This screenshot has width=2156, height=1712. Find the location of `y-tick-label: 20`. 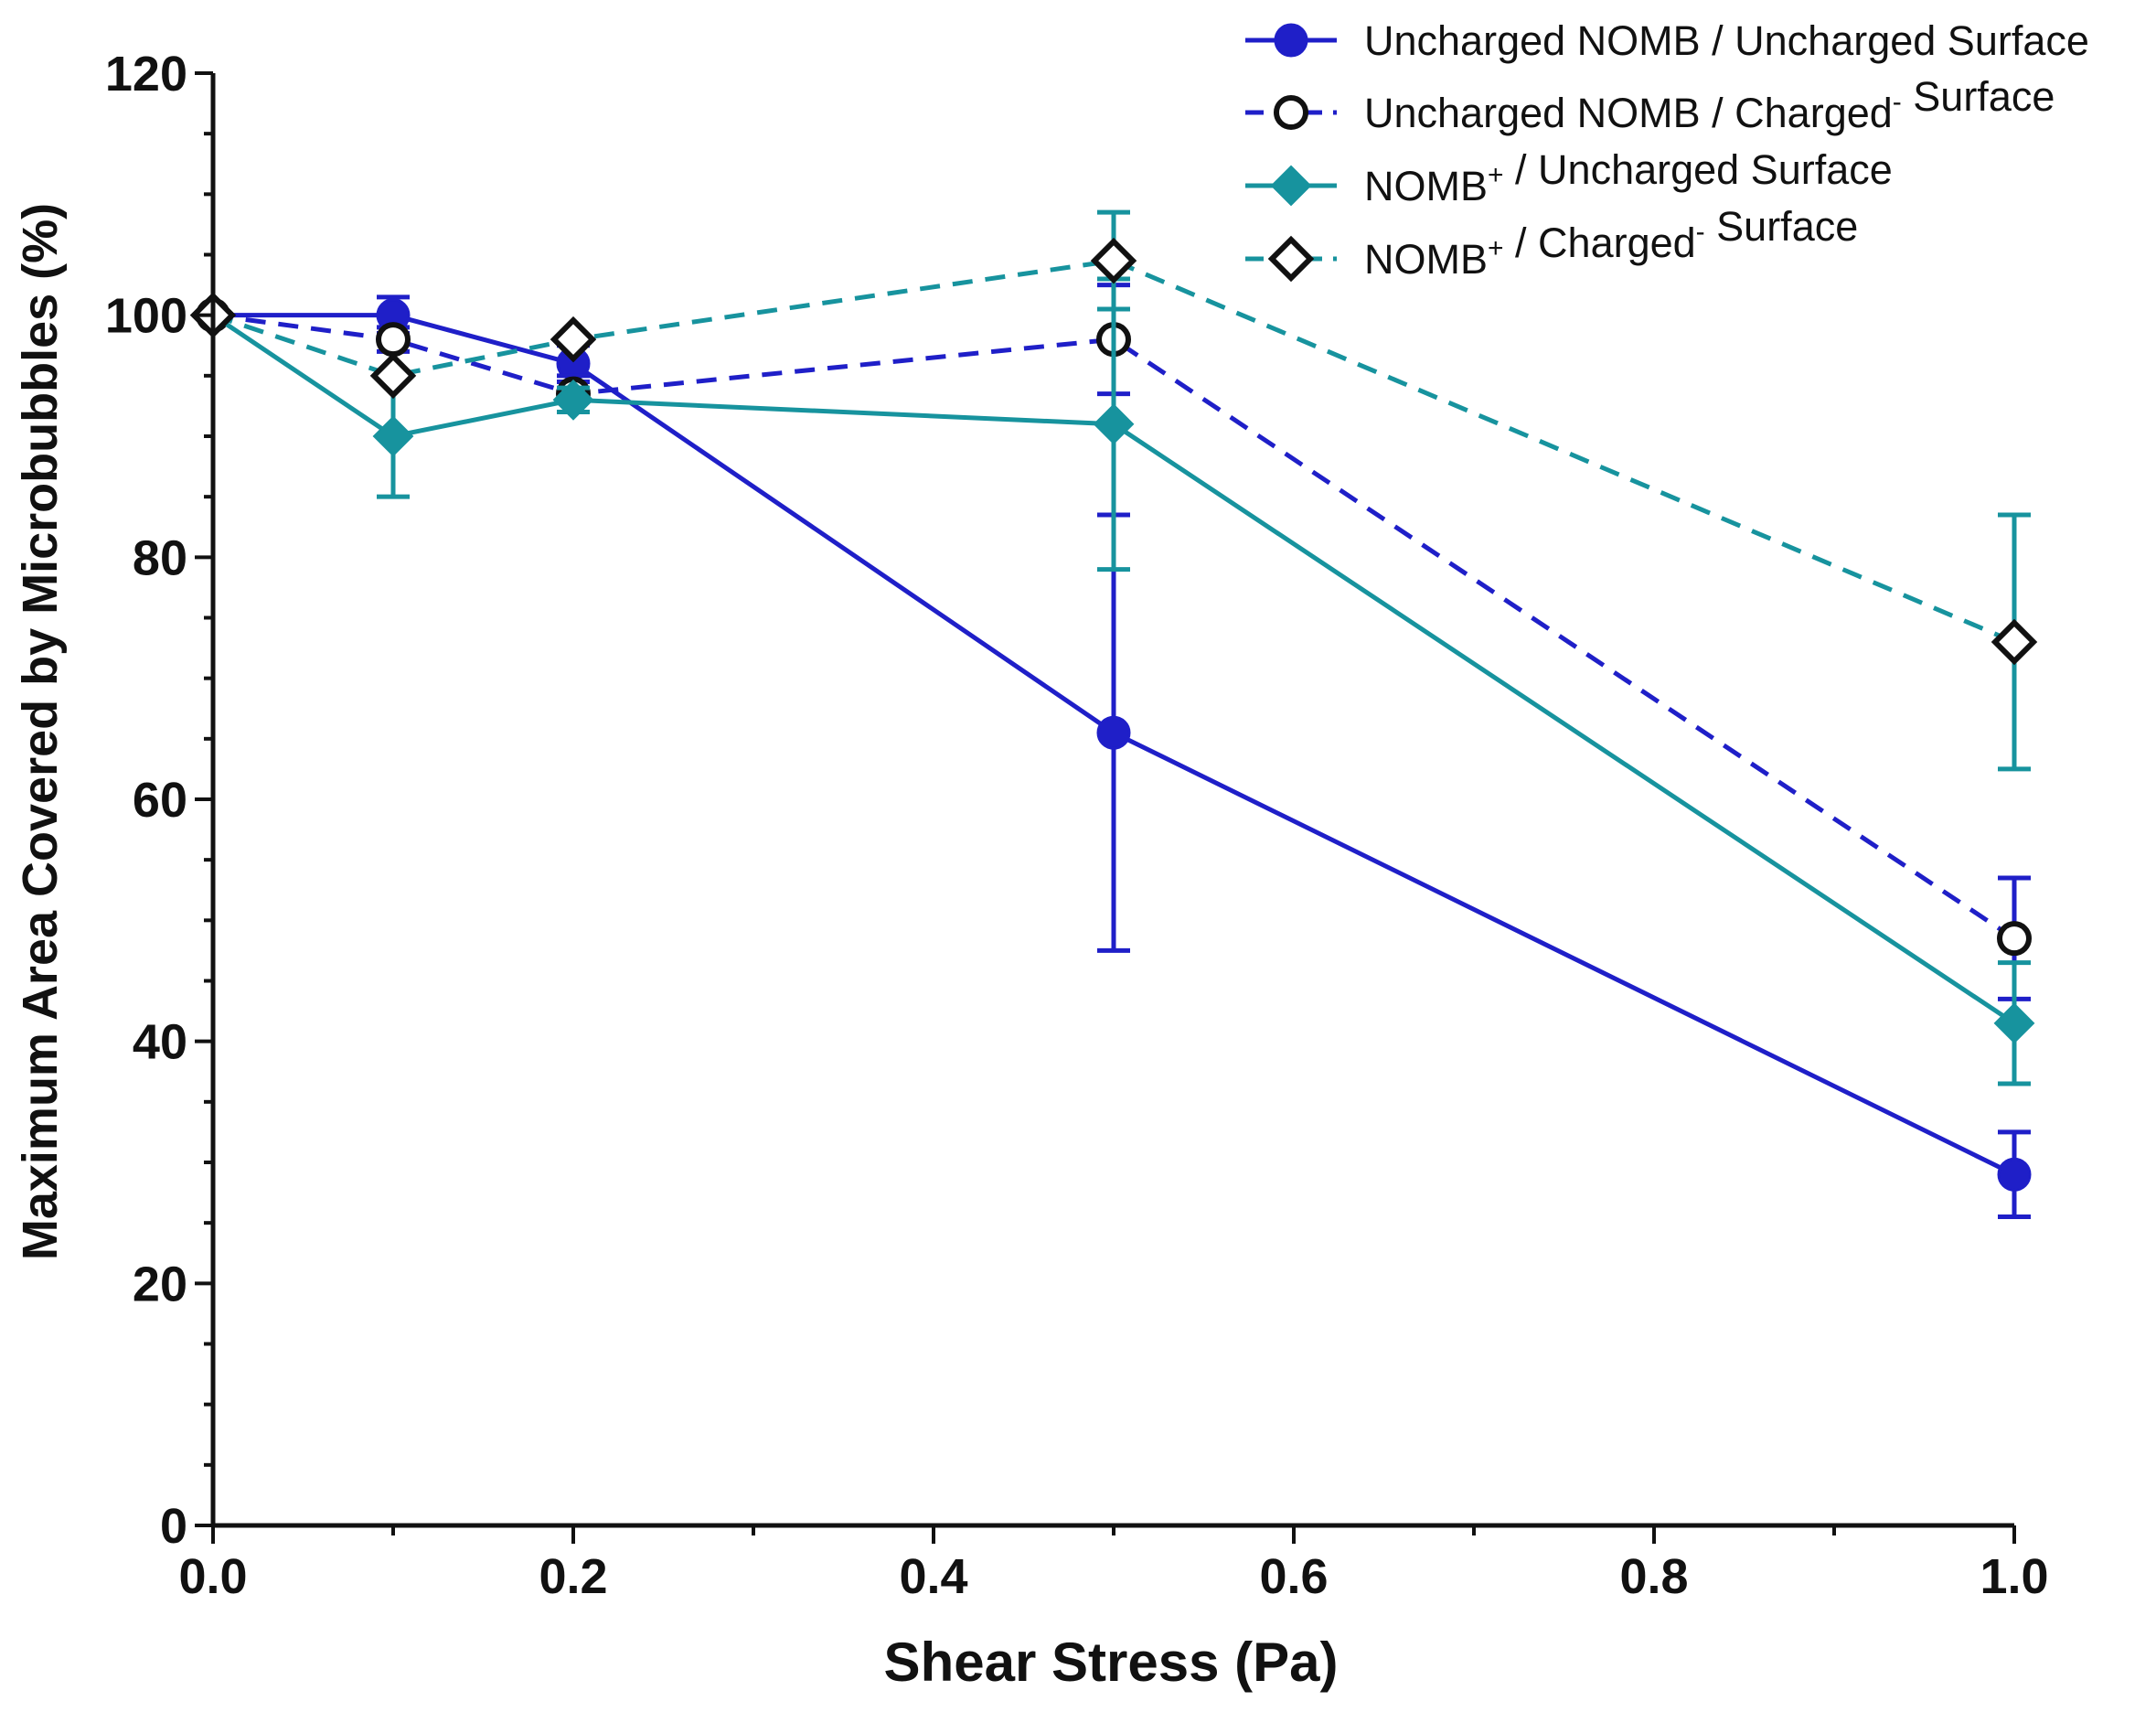

y-tick-label: 20 is located at coordinates (160, 1284).